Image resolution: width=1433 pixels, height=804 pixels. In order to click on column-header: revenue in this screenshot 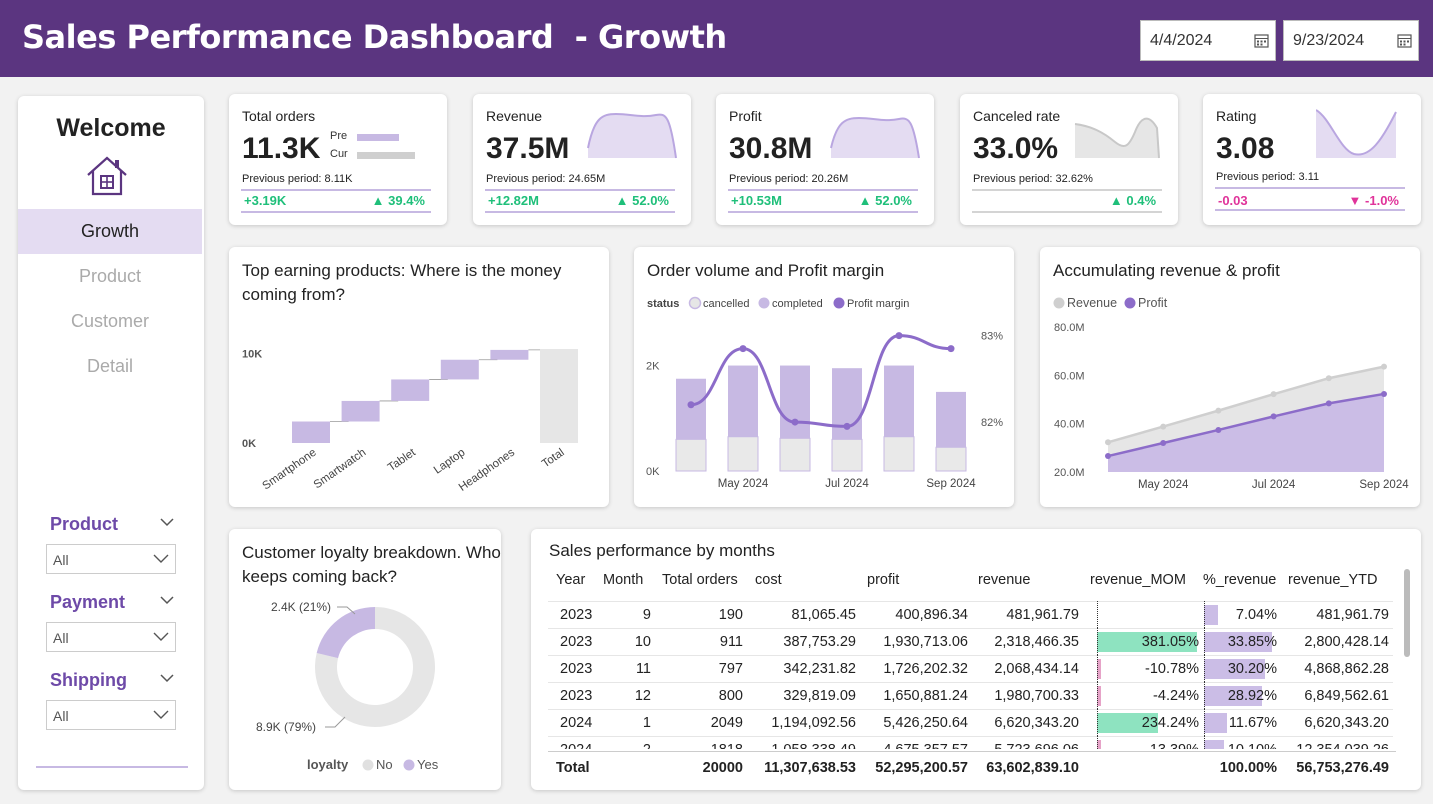, I will do `click(1004, 580)`.